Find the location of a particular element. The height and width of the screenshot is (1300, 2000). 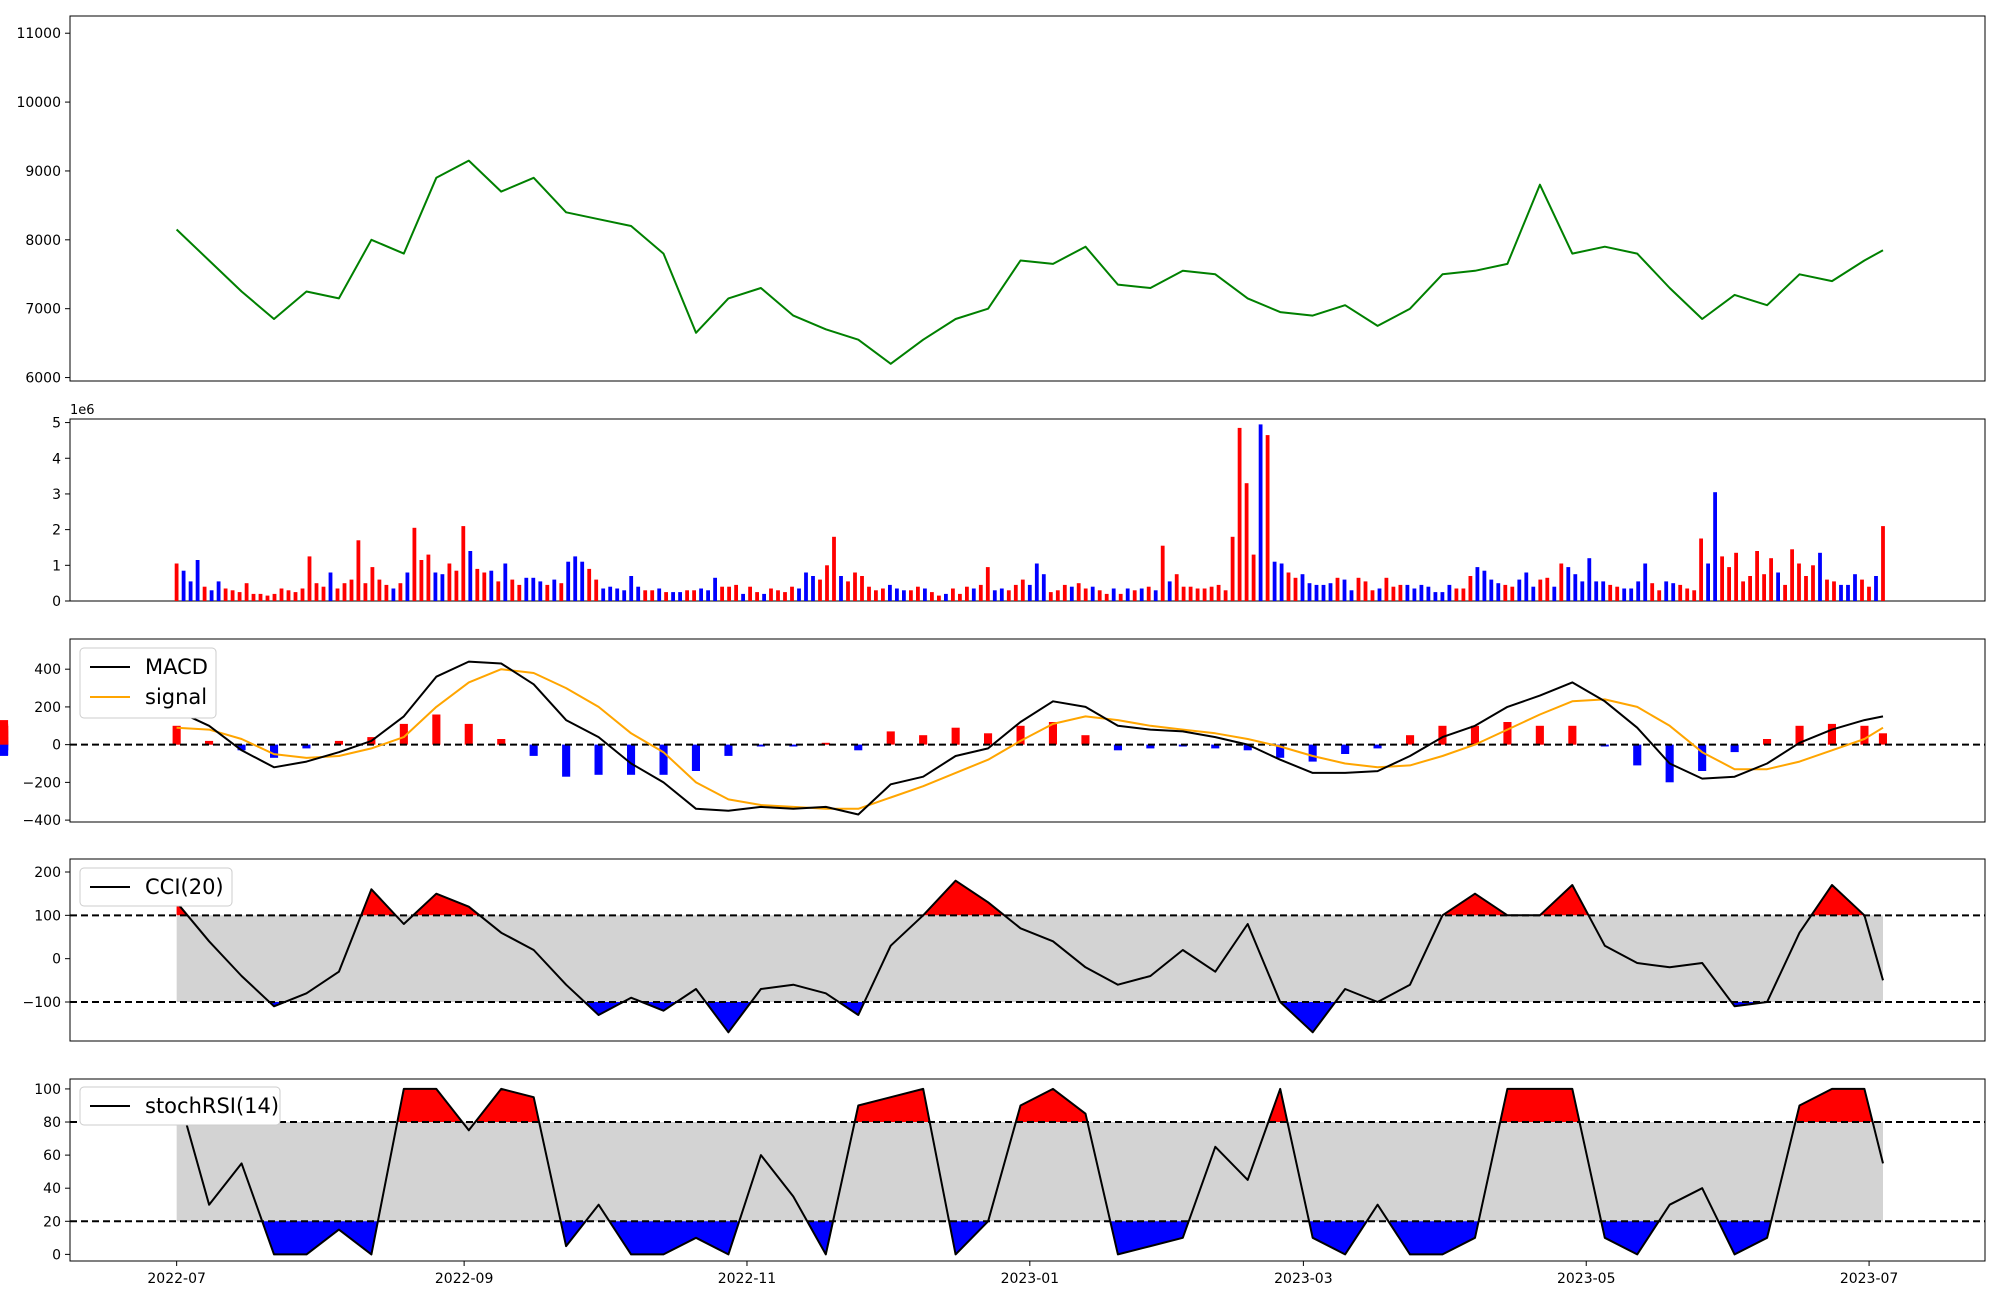

cci-oversold-fill is located at coordinates (659, 1006).